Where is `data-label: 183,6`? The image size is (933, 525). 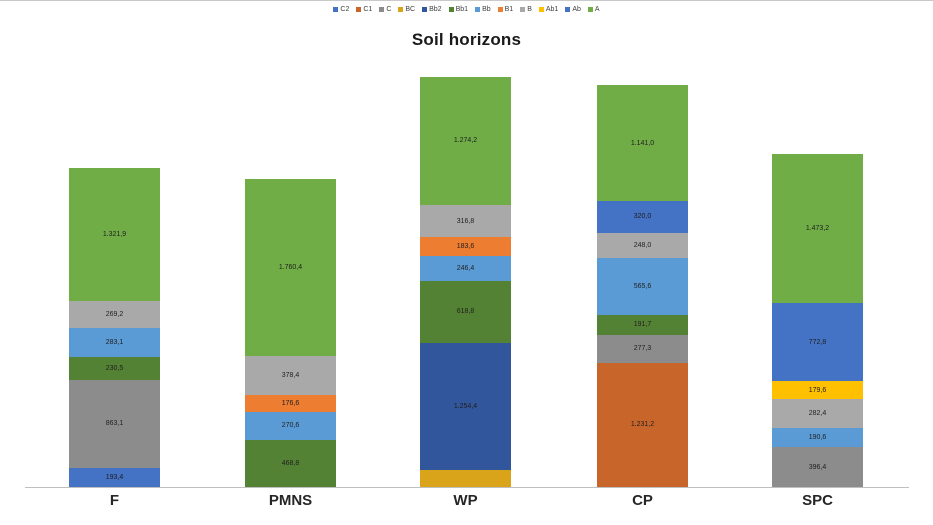
data-label: 183,6 is located at coordinates (465, 246).